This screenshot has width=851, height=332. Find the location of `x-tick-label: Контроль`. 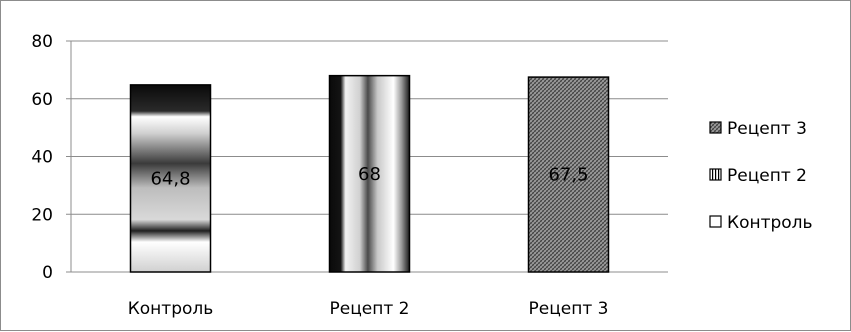

x-tick-label: Контроль is located at coordinates (171, 309).